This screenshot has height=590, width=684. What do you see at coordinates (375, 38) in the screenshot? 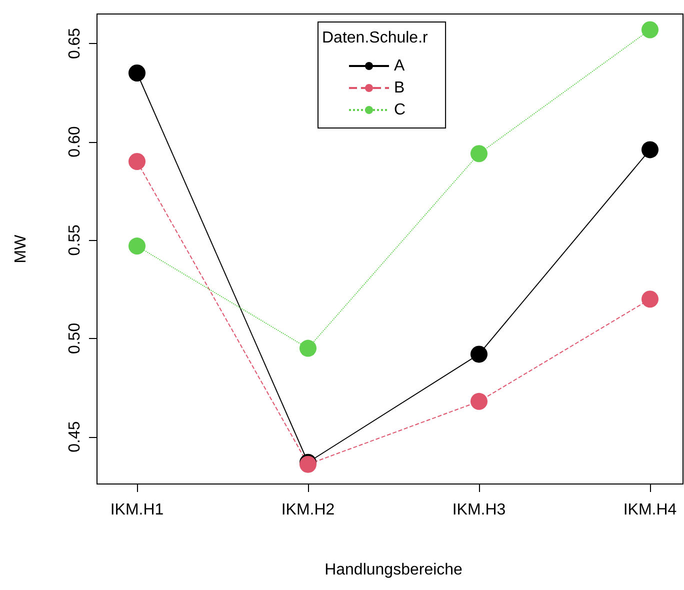
I see `legend-title: Daten.Schule.r` at bounding box center [375, 38].